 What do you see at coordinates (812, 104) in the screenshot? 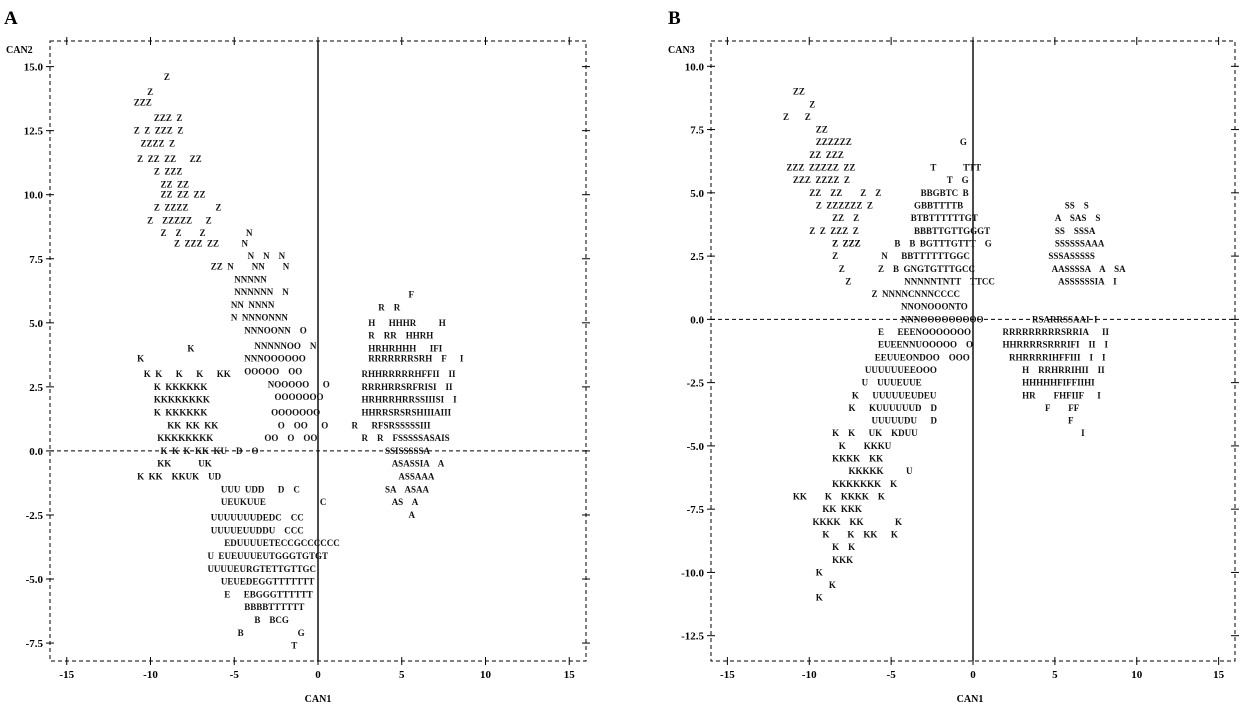
I see `panel-b-point-row: Z` at bounding box center [812, 104].